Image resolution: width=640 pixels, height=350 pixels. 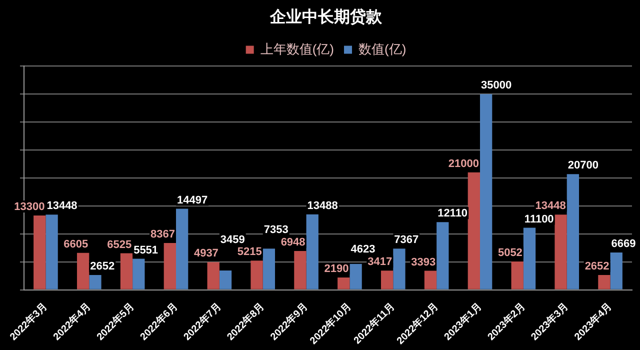 I want to click on chart-title: 企业中长期贷款, so click(x=326, y=17).